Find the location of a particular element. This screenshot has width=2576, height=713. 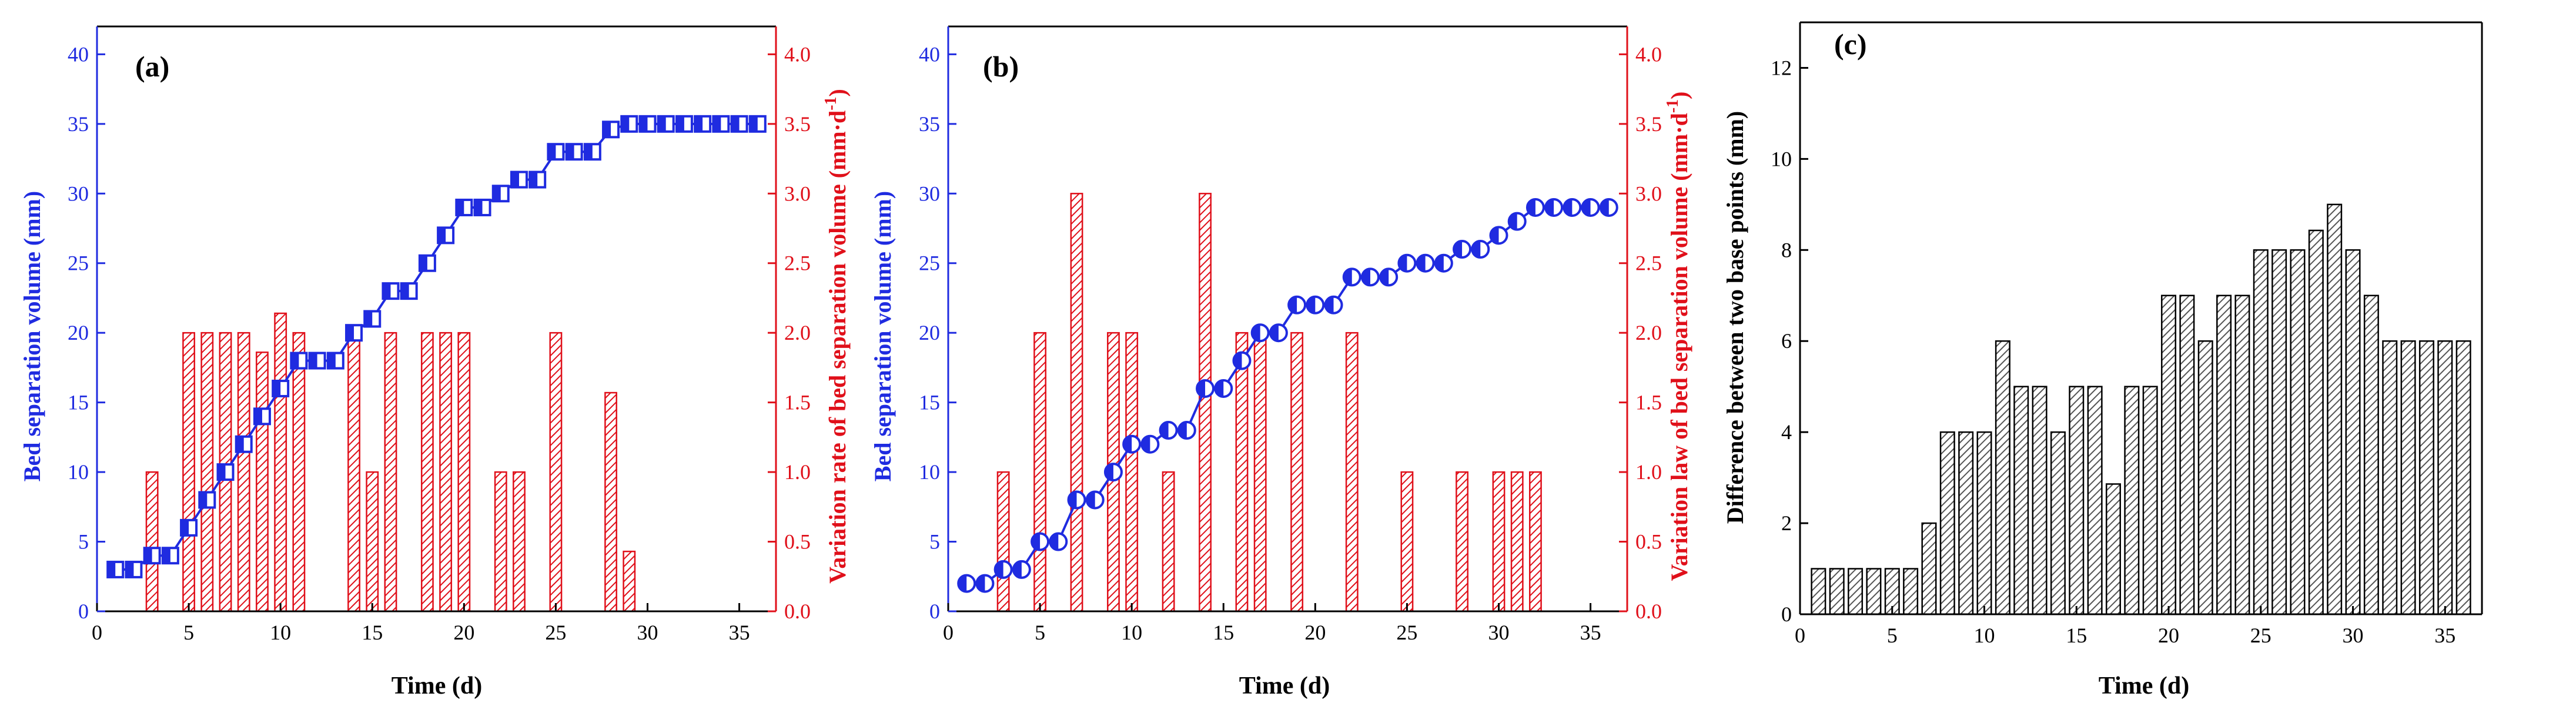

chart-a-y-tick-label-right: 4.0 is located at coordinates (797, 54).